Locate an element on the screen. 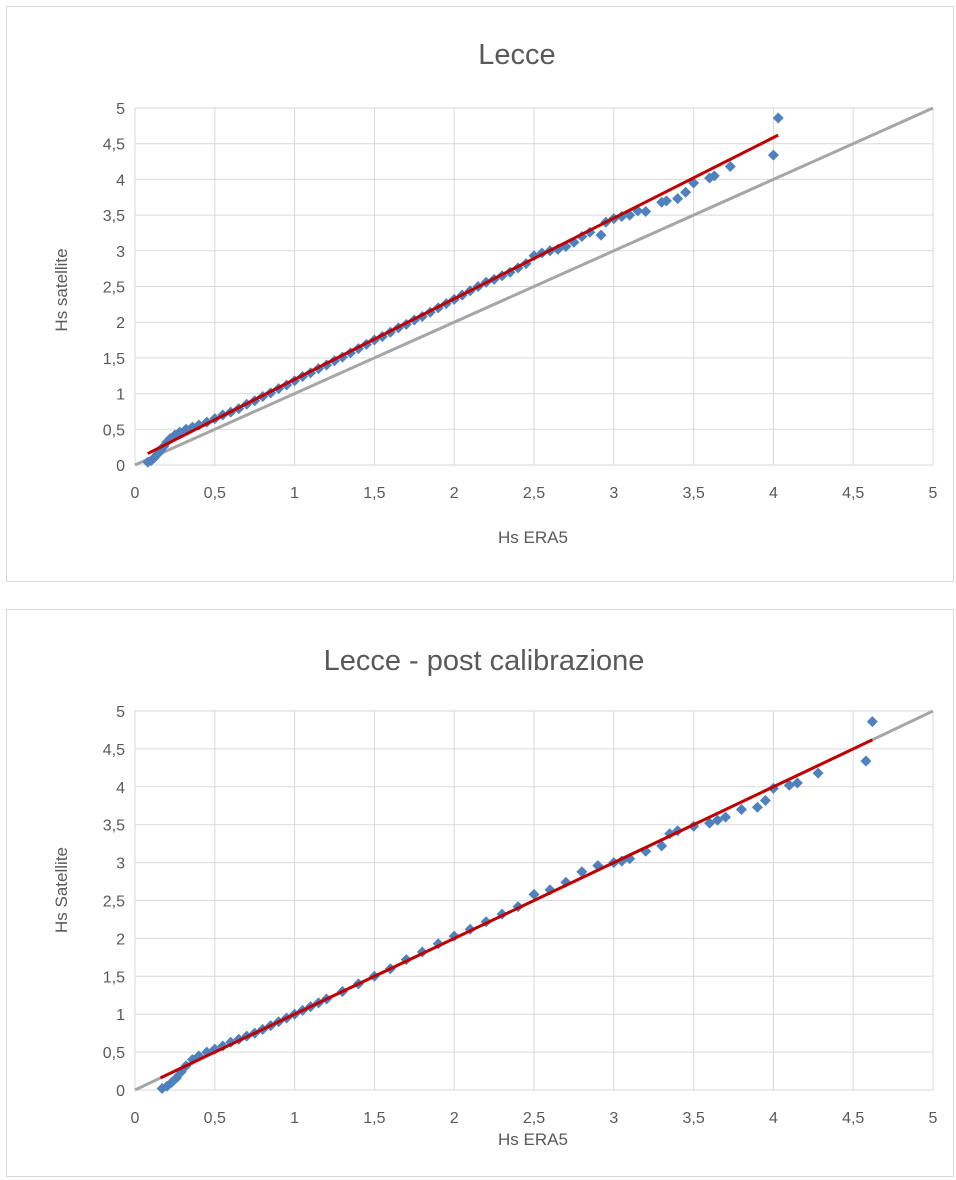 Image resolution: width=956 pixels, height=1180 pixels. chart-title: Lecce is located at coordinates (516, 55).